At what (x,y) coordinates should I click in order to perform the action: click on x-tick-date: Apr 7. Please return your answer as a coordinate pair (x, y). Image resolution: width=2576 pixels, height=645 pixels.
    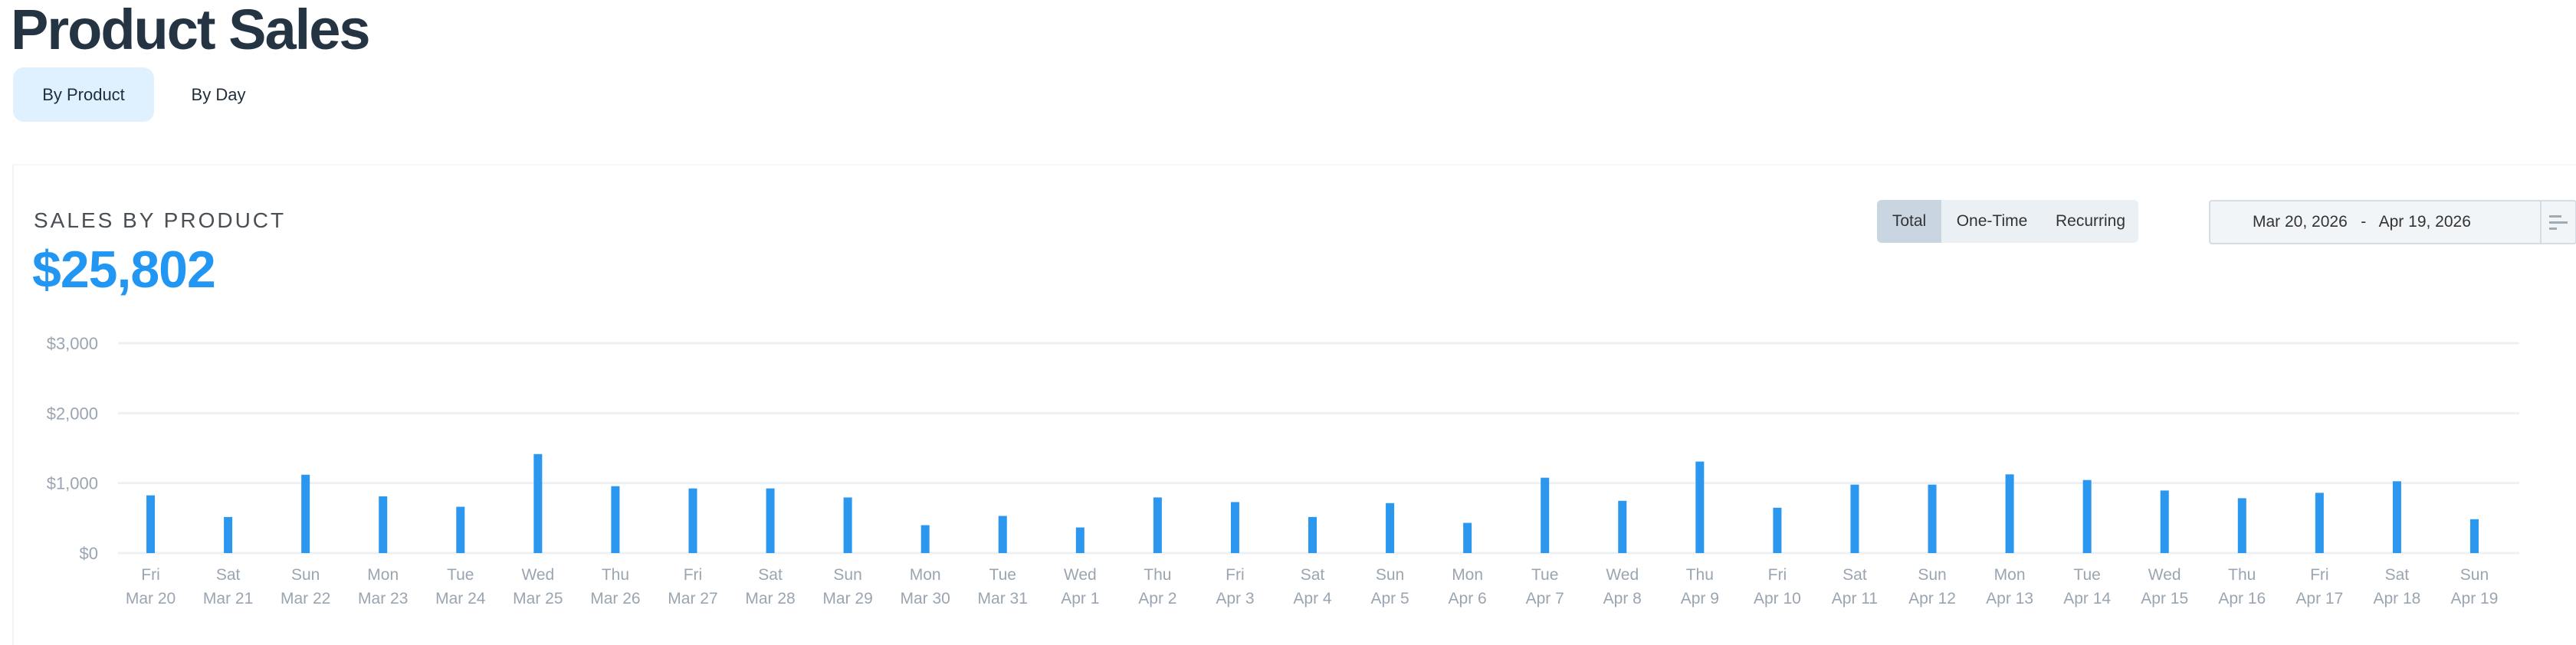
    Looking at the image, I should click on (1545, 598).